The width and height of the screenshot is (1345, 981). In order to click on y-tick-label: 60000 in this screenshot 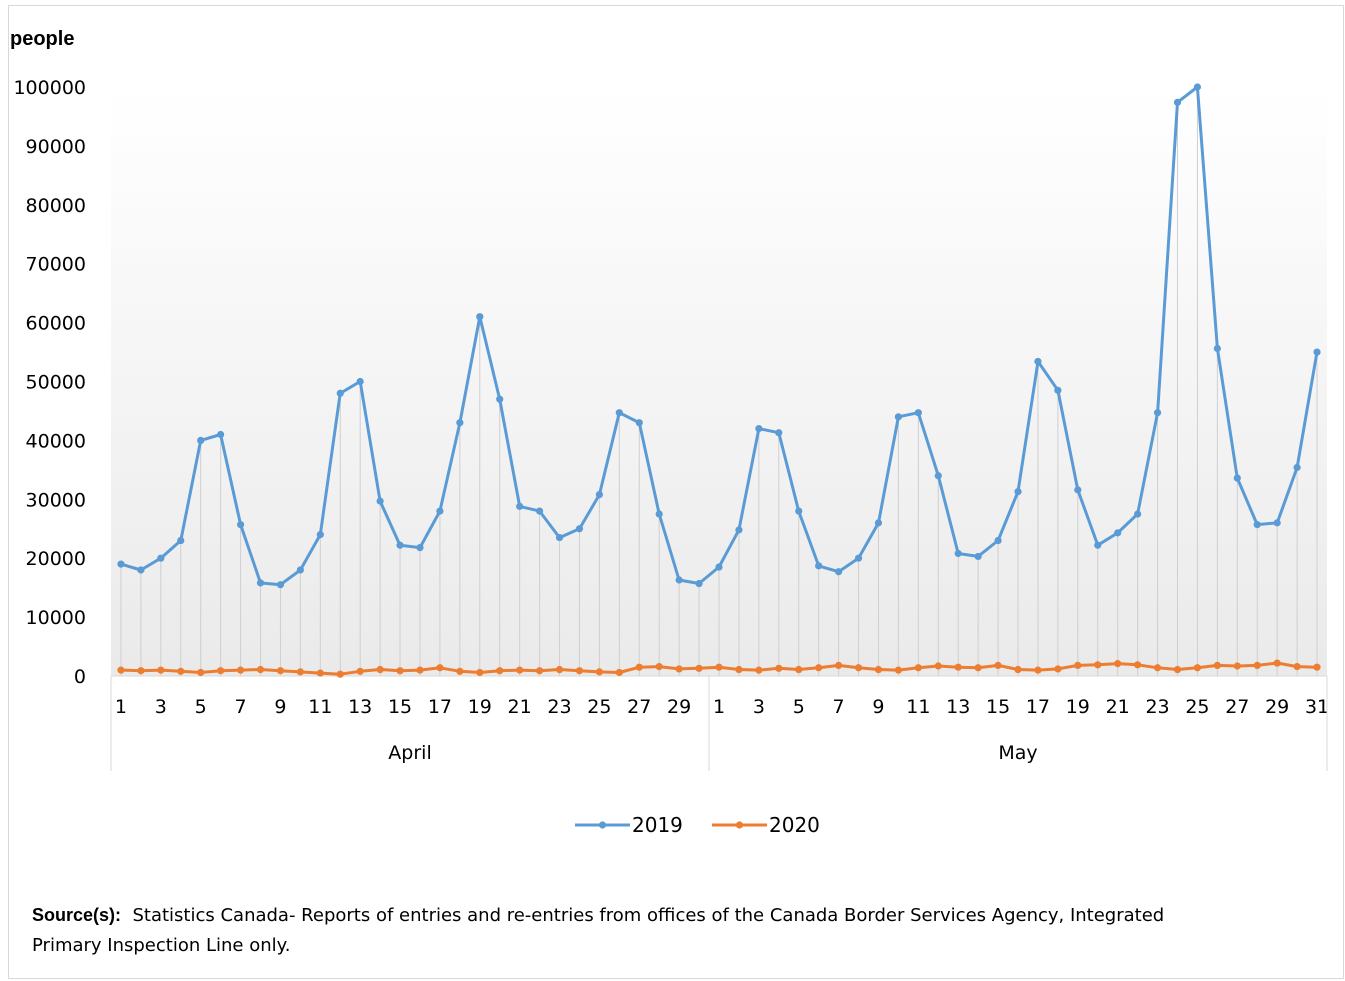, I will do `click(56, 324)`.